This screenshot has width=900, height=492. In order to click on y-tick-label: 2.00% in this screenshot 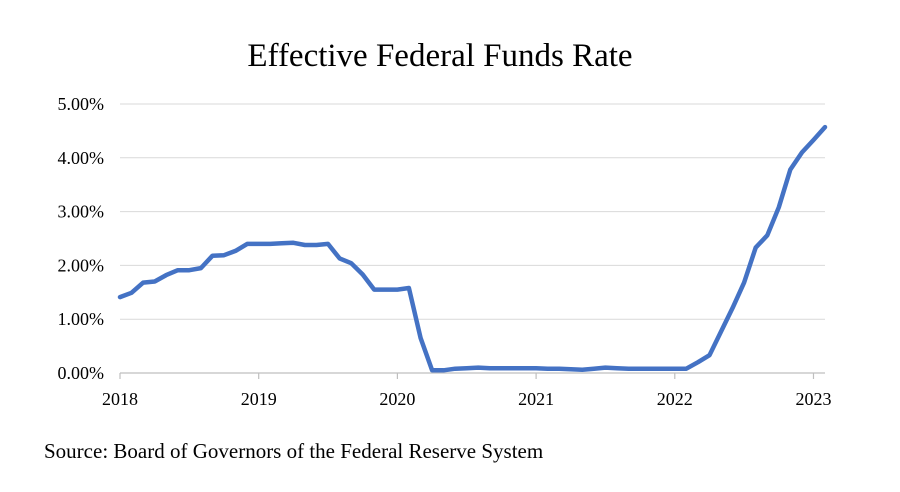, I will do `click(81, 265)`.